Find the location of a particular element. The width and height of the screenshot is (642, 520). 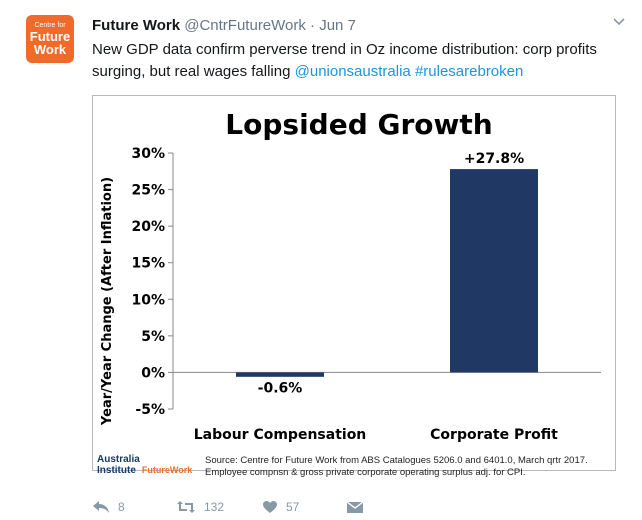

hashtag-link: #rulesarebroken is located at coordinates (469, 71).